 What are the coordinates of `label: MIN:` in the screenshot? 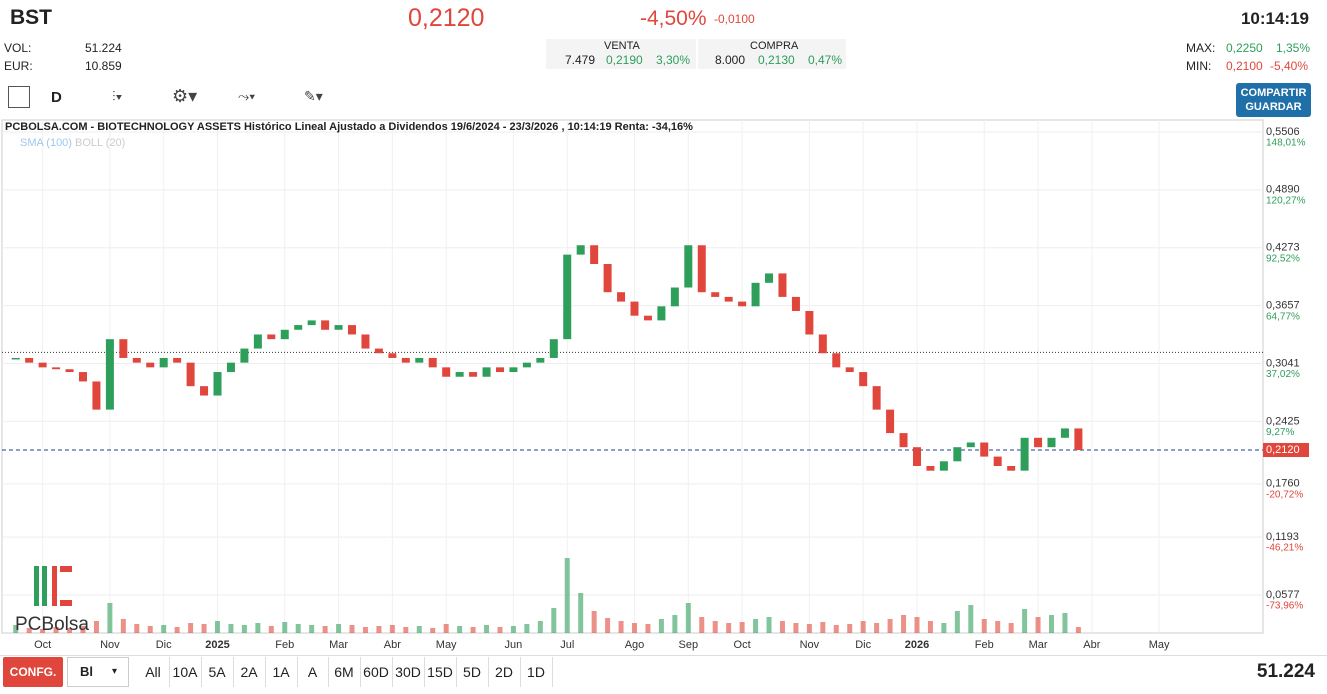 It's located at (1199, 66).